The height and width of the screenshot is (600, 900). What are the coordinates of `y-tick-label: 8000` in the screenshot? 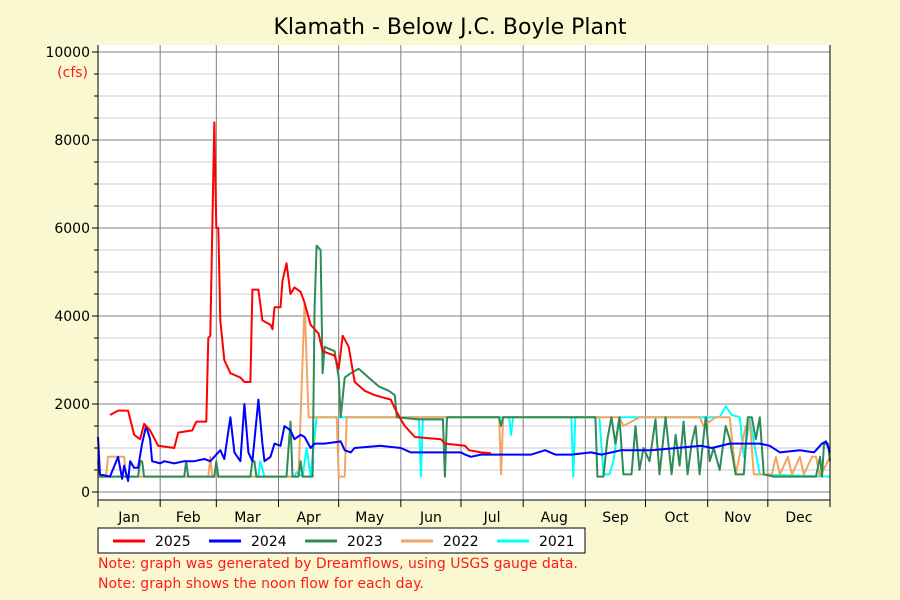 It's located at (72, 141).